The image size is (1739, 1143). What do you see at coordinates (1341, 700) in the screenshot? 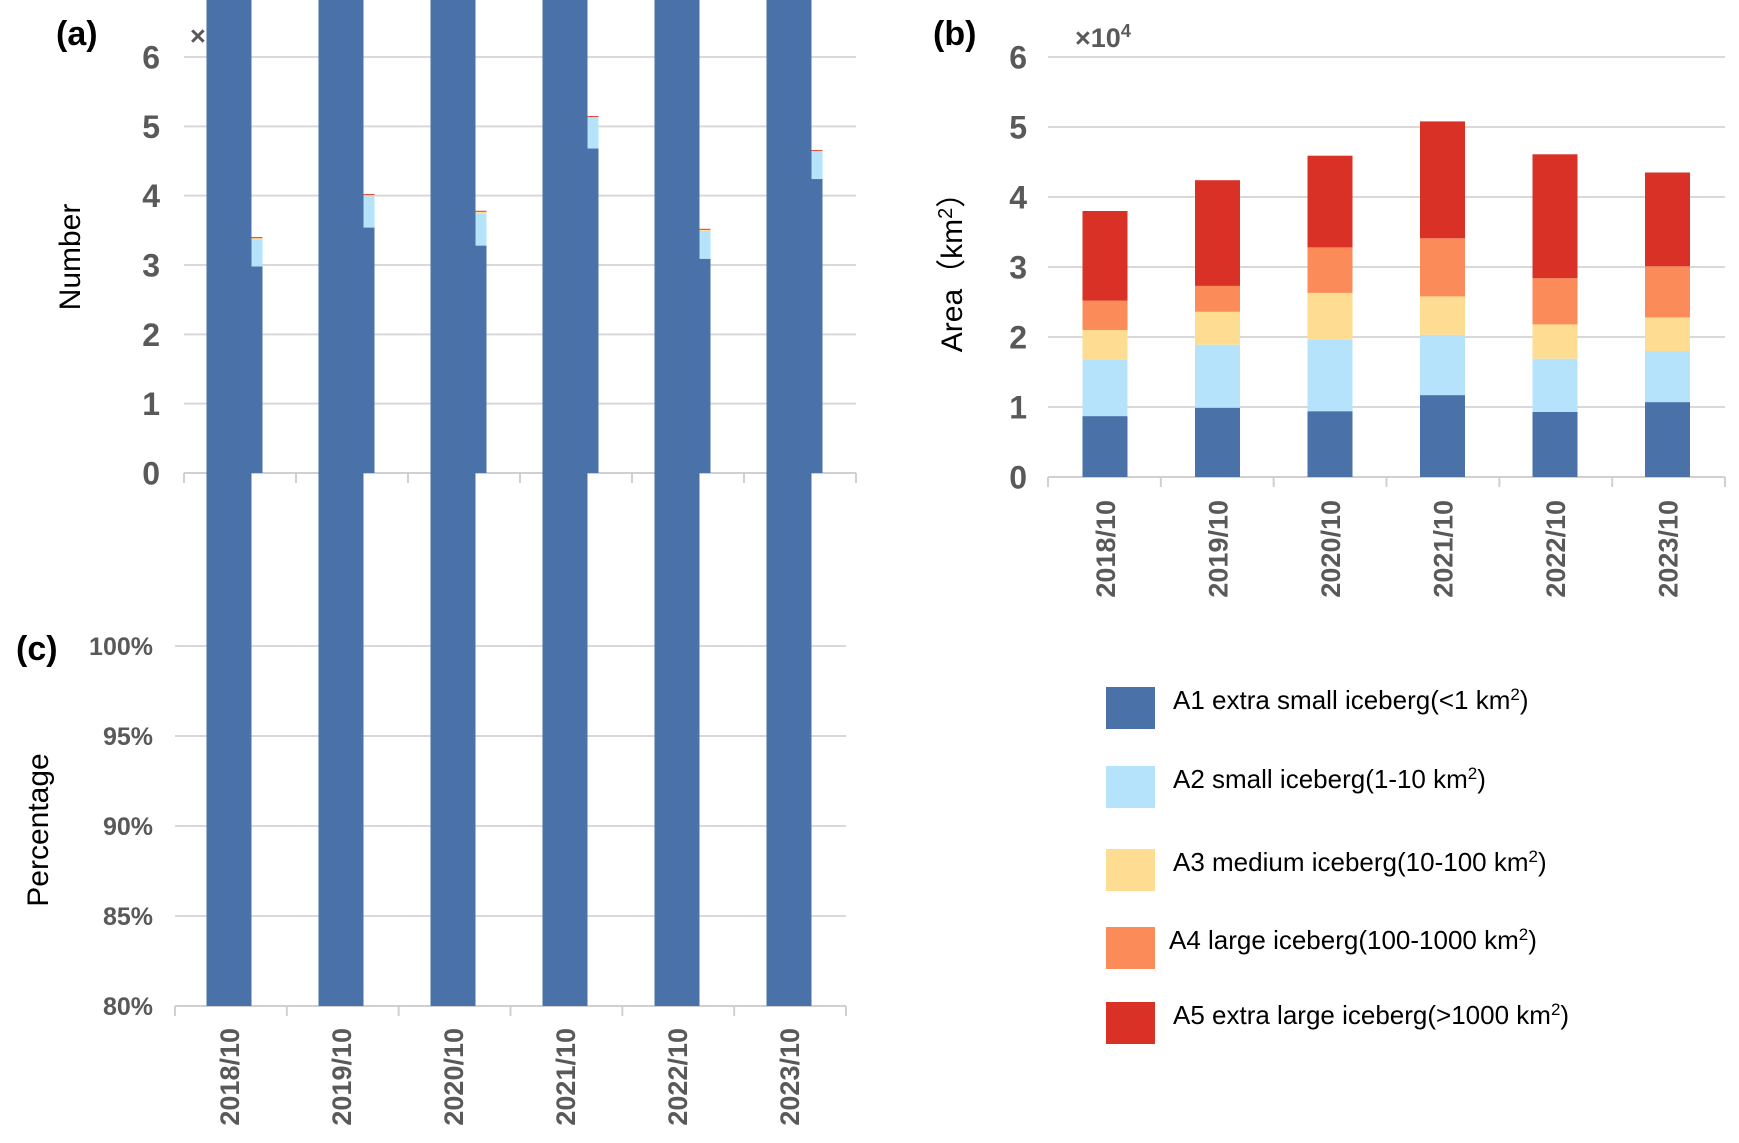
I see `legend-label-text: A1 extra small iceberg(<1 km` at bounding box center [1341, 700].